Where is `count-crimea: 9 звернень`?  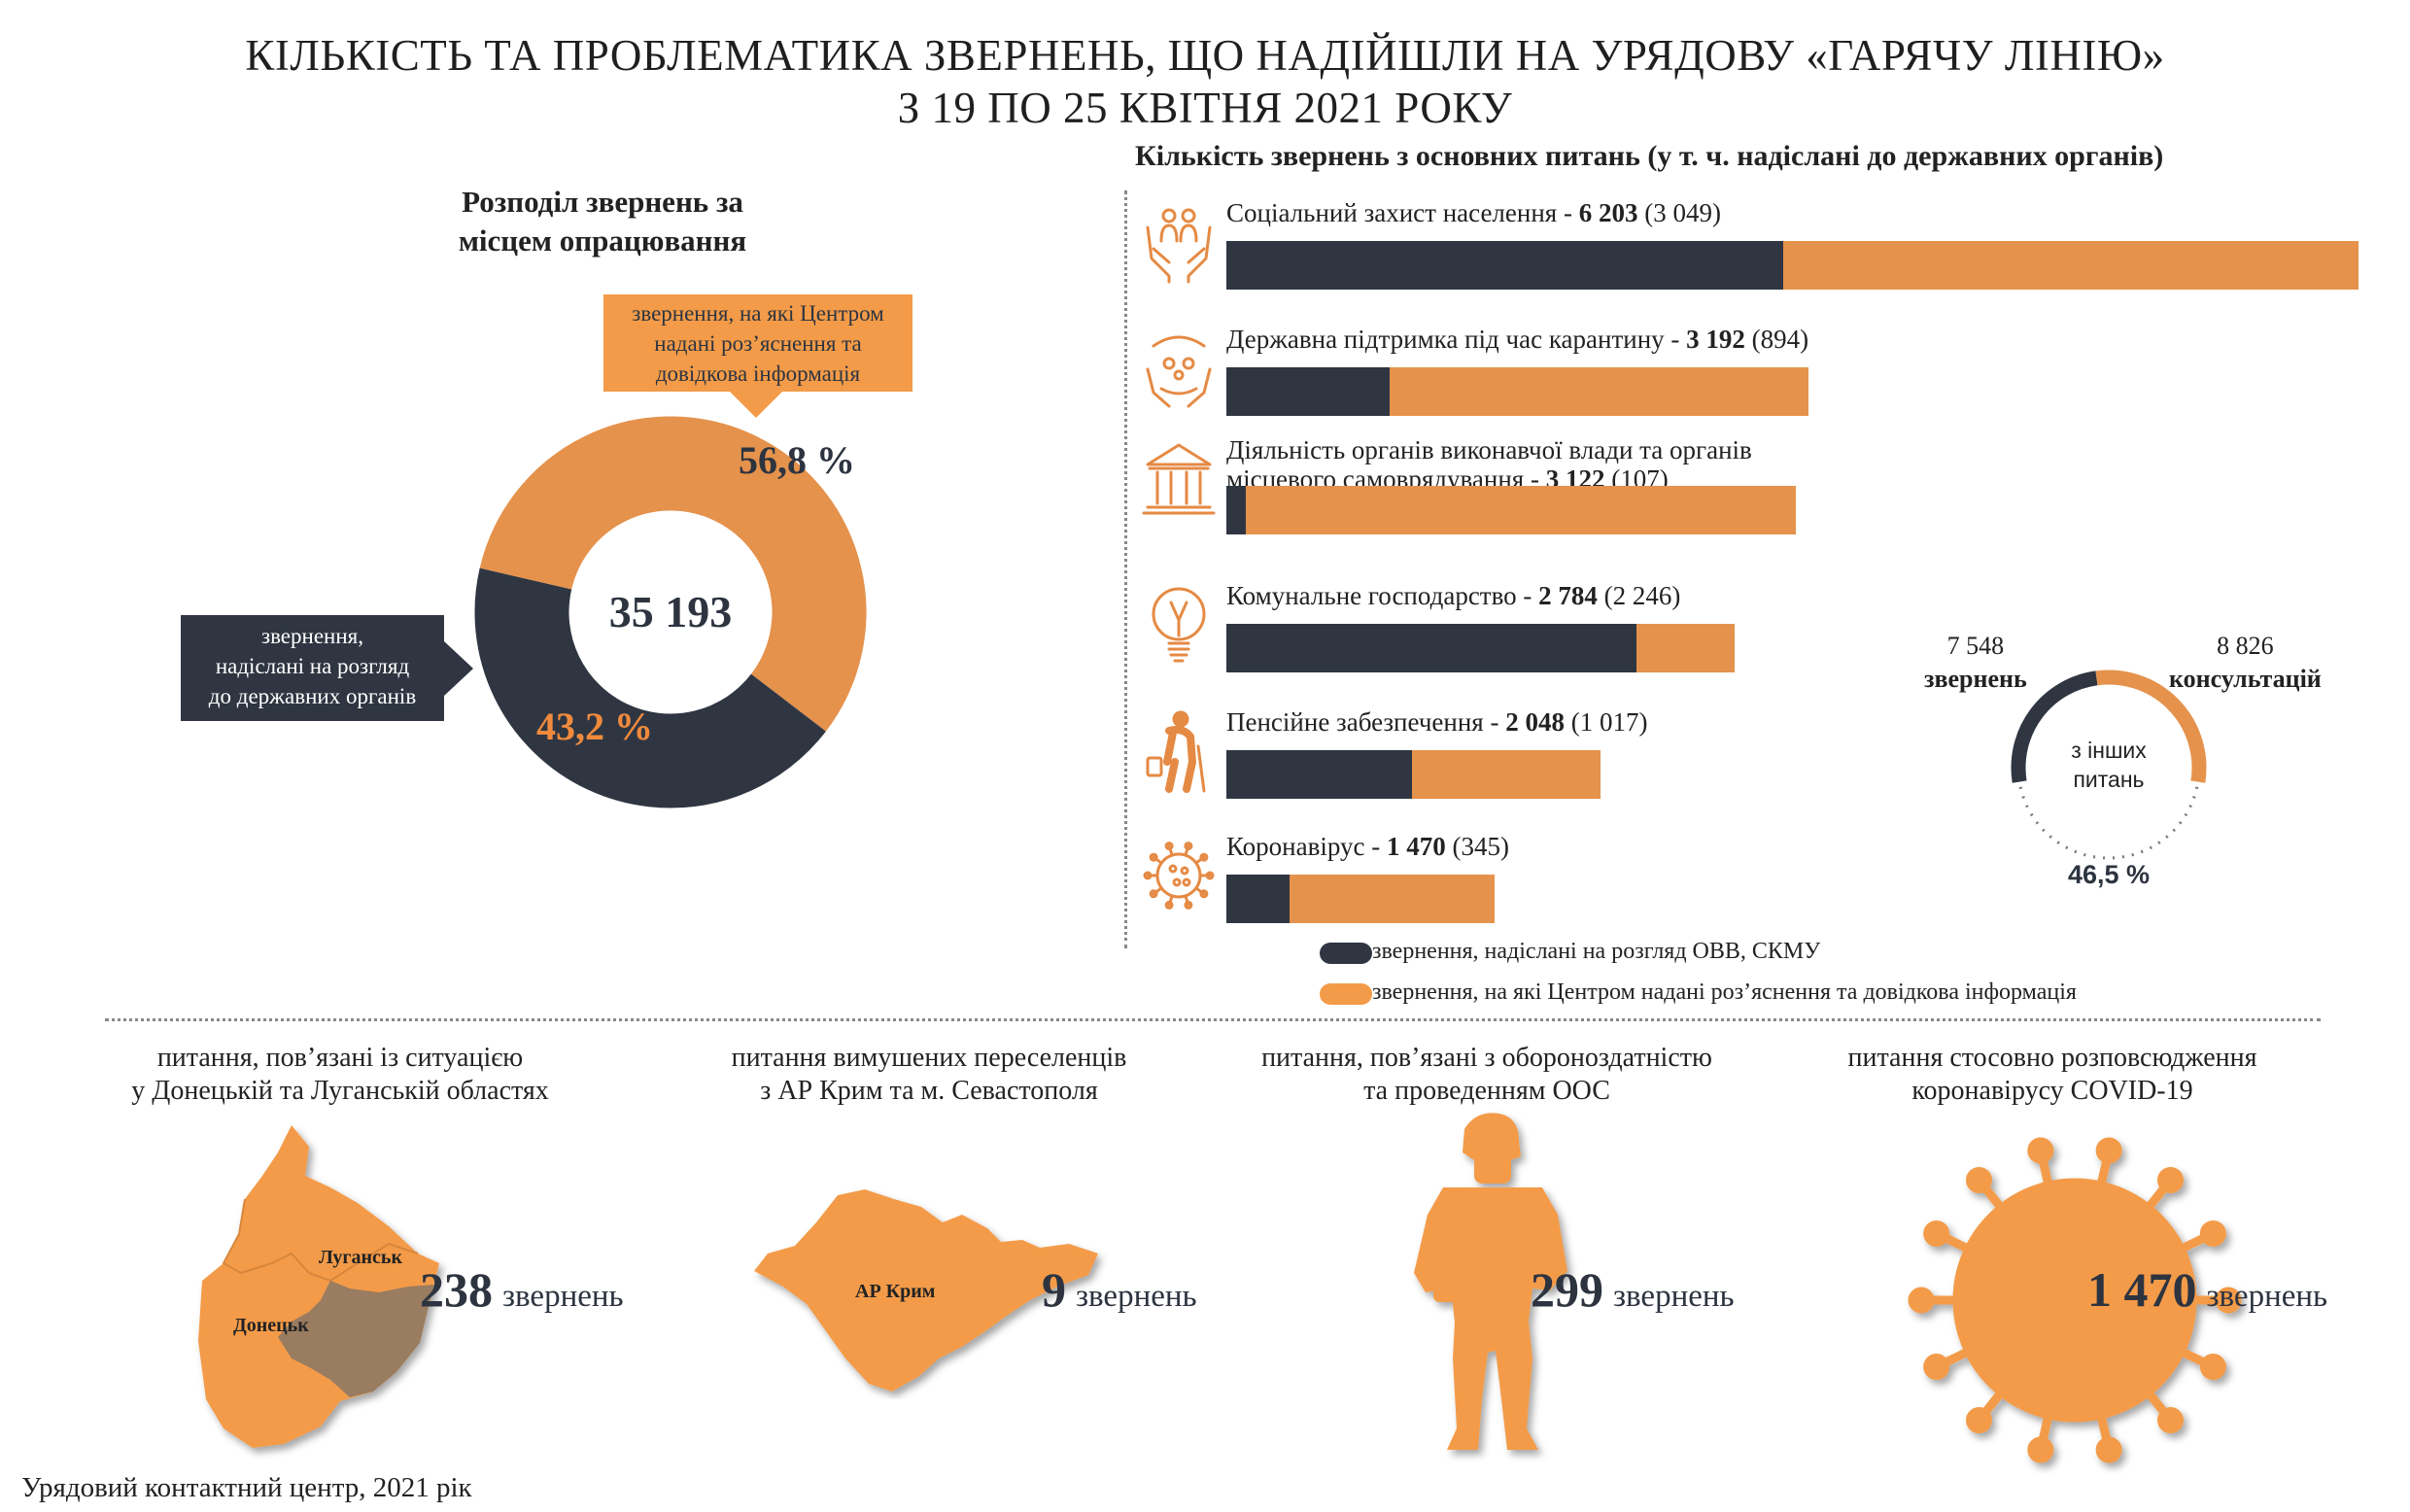 count-crimea: 9 звернень is located at coordinates (1119, 1289).